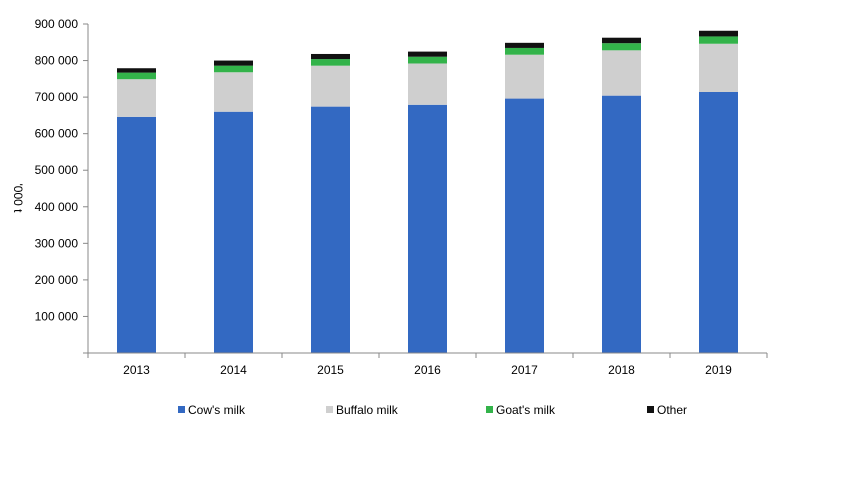 This screenshot has height=495, width=850. Describe the element at coordinates (330, 62) in the screenshot. I see `bar-goat-s-milk-2015` at that location.